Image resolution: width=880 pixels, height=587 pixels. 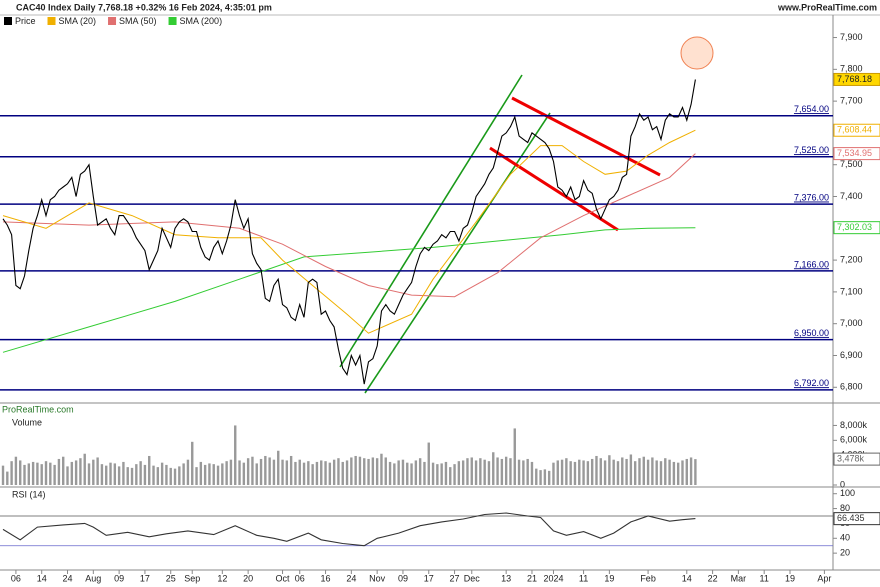 I want to click on x-tick-label: 17, so click(x=429, y=578).